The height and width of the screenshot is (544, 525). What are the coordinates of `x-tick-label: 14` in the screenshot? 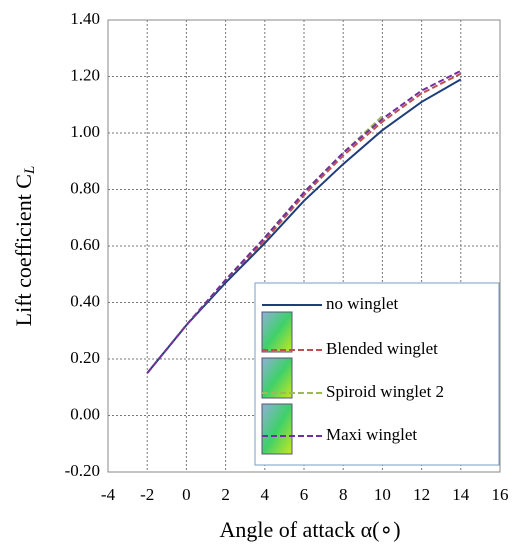 It's located at (461, 494).